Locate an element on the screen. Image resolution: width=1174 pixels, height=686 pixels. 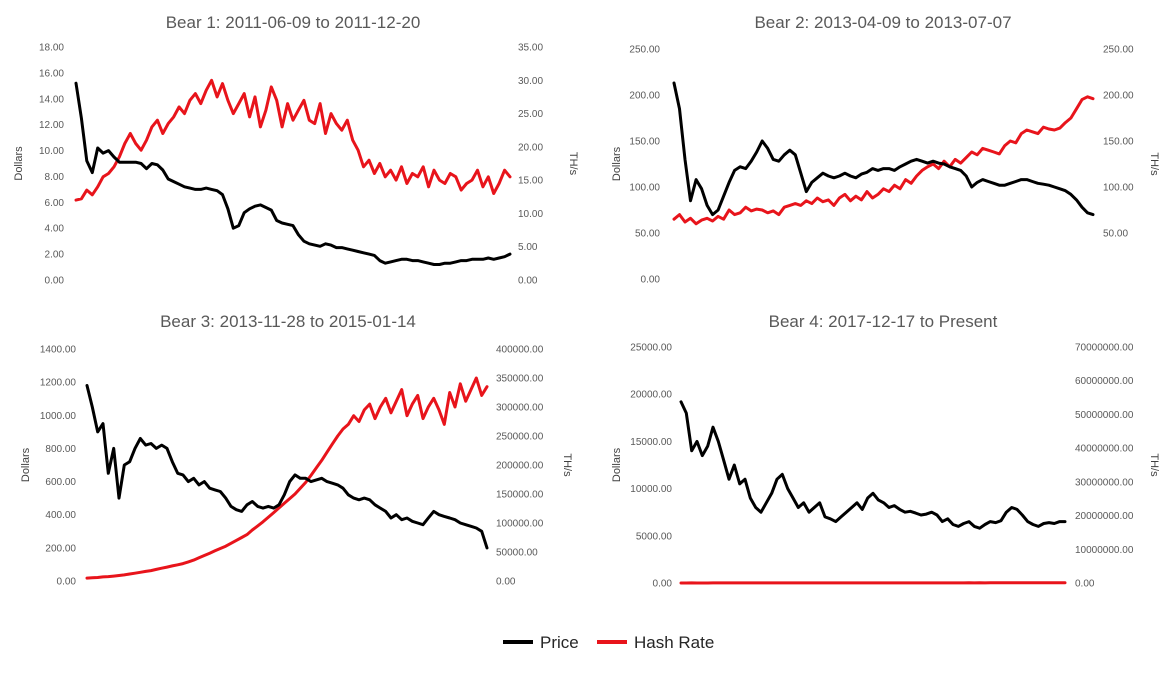
left-axis-tick-label: 250.00 is located at coordinates (644, 50).